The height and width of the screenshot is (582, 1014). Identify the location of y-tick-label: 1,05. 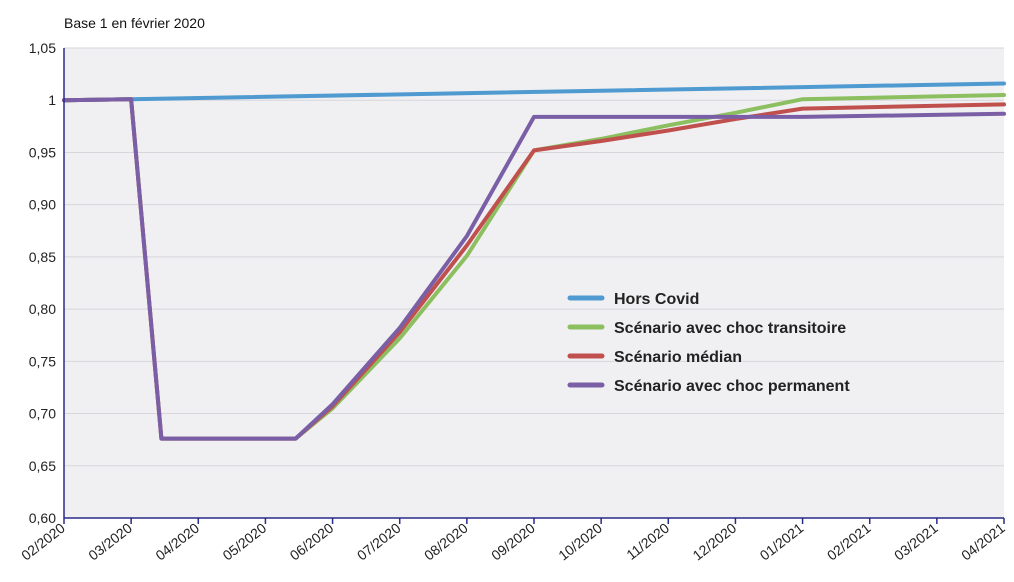
(42, 48).